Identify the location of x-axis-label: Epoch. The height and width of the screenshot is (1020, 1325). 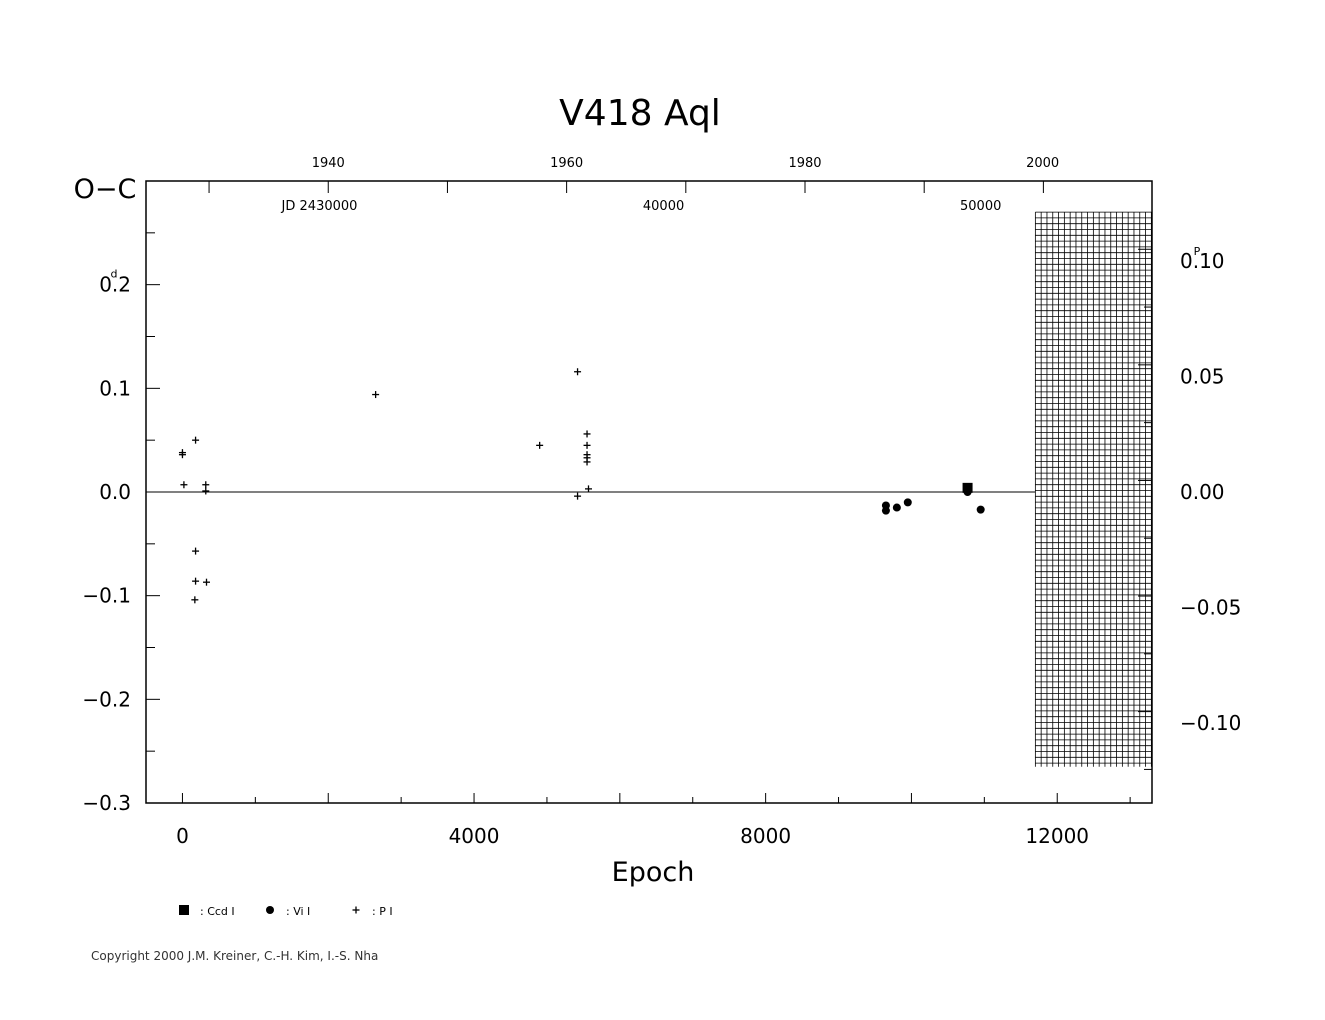
(653, 872).